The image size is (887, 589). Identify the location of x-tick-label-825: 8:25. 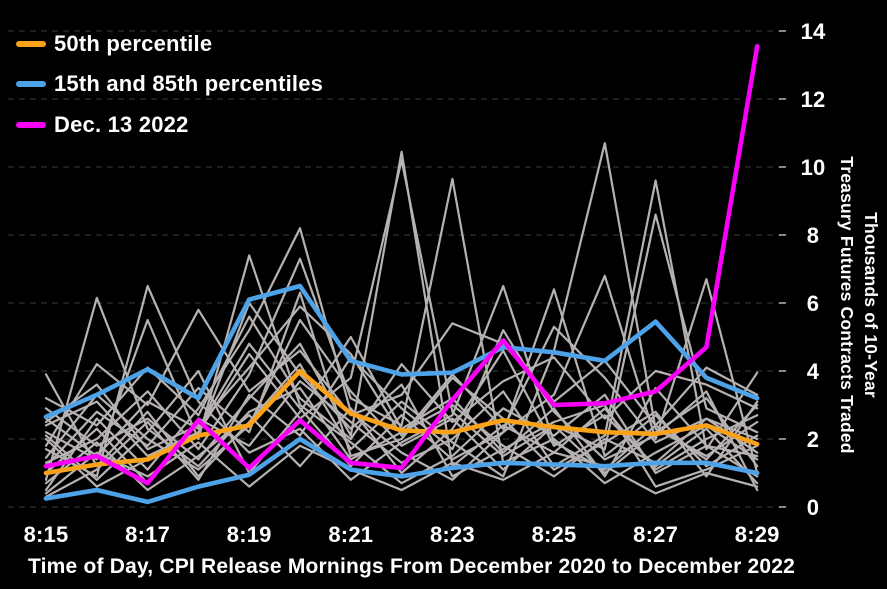
(554, 534).